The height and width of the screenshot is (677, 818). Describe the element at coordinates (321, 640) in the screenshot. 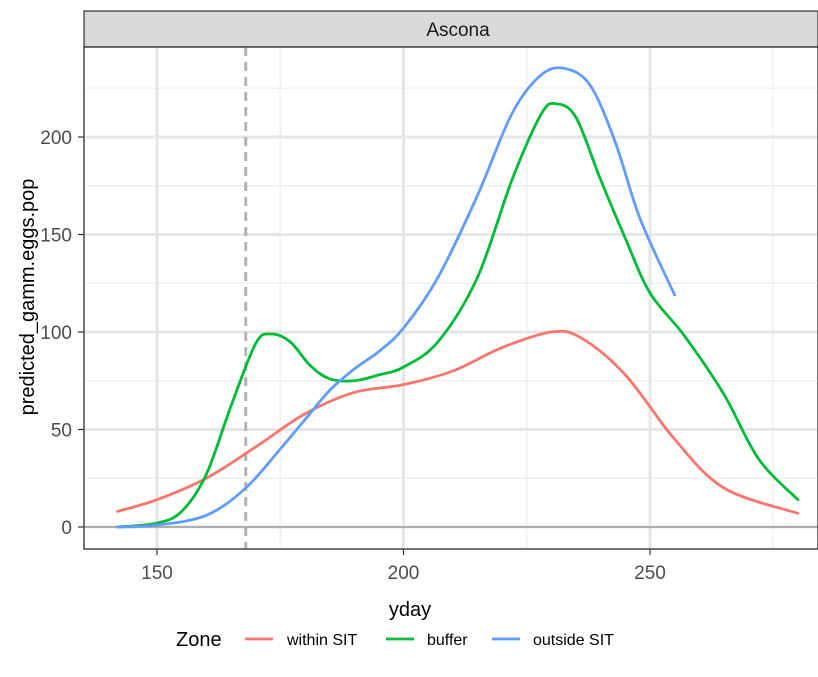

I see `legend-label-within-sit: within SIT` at that location.